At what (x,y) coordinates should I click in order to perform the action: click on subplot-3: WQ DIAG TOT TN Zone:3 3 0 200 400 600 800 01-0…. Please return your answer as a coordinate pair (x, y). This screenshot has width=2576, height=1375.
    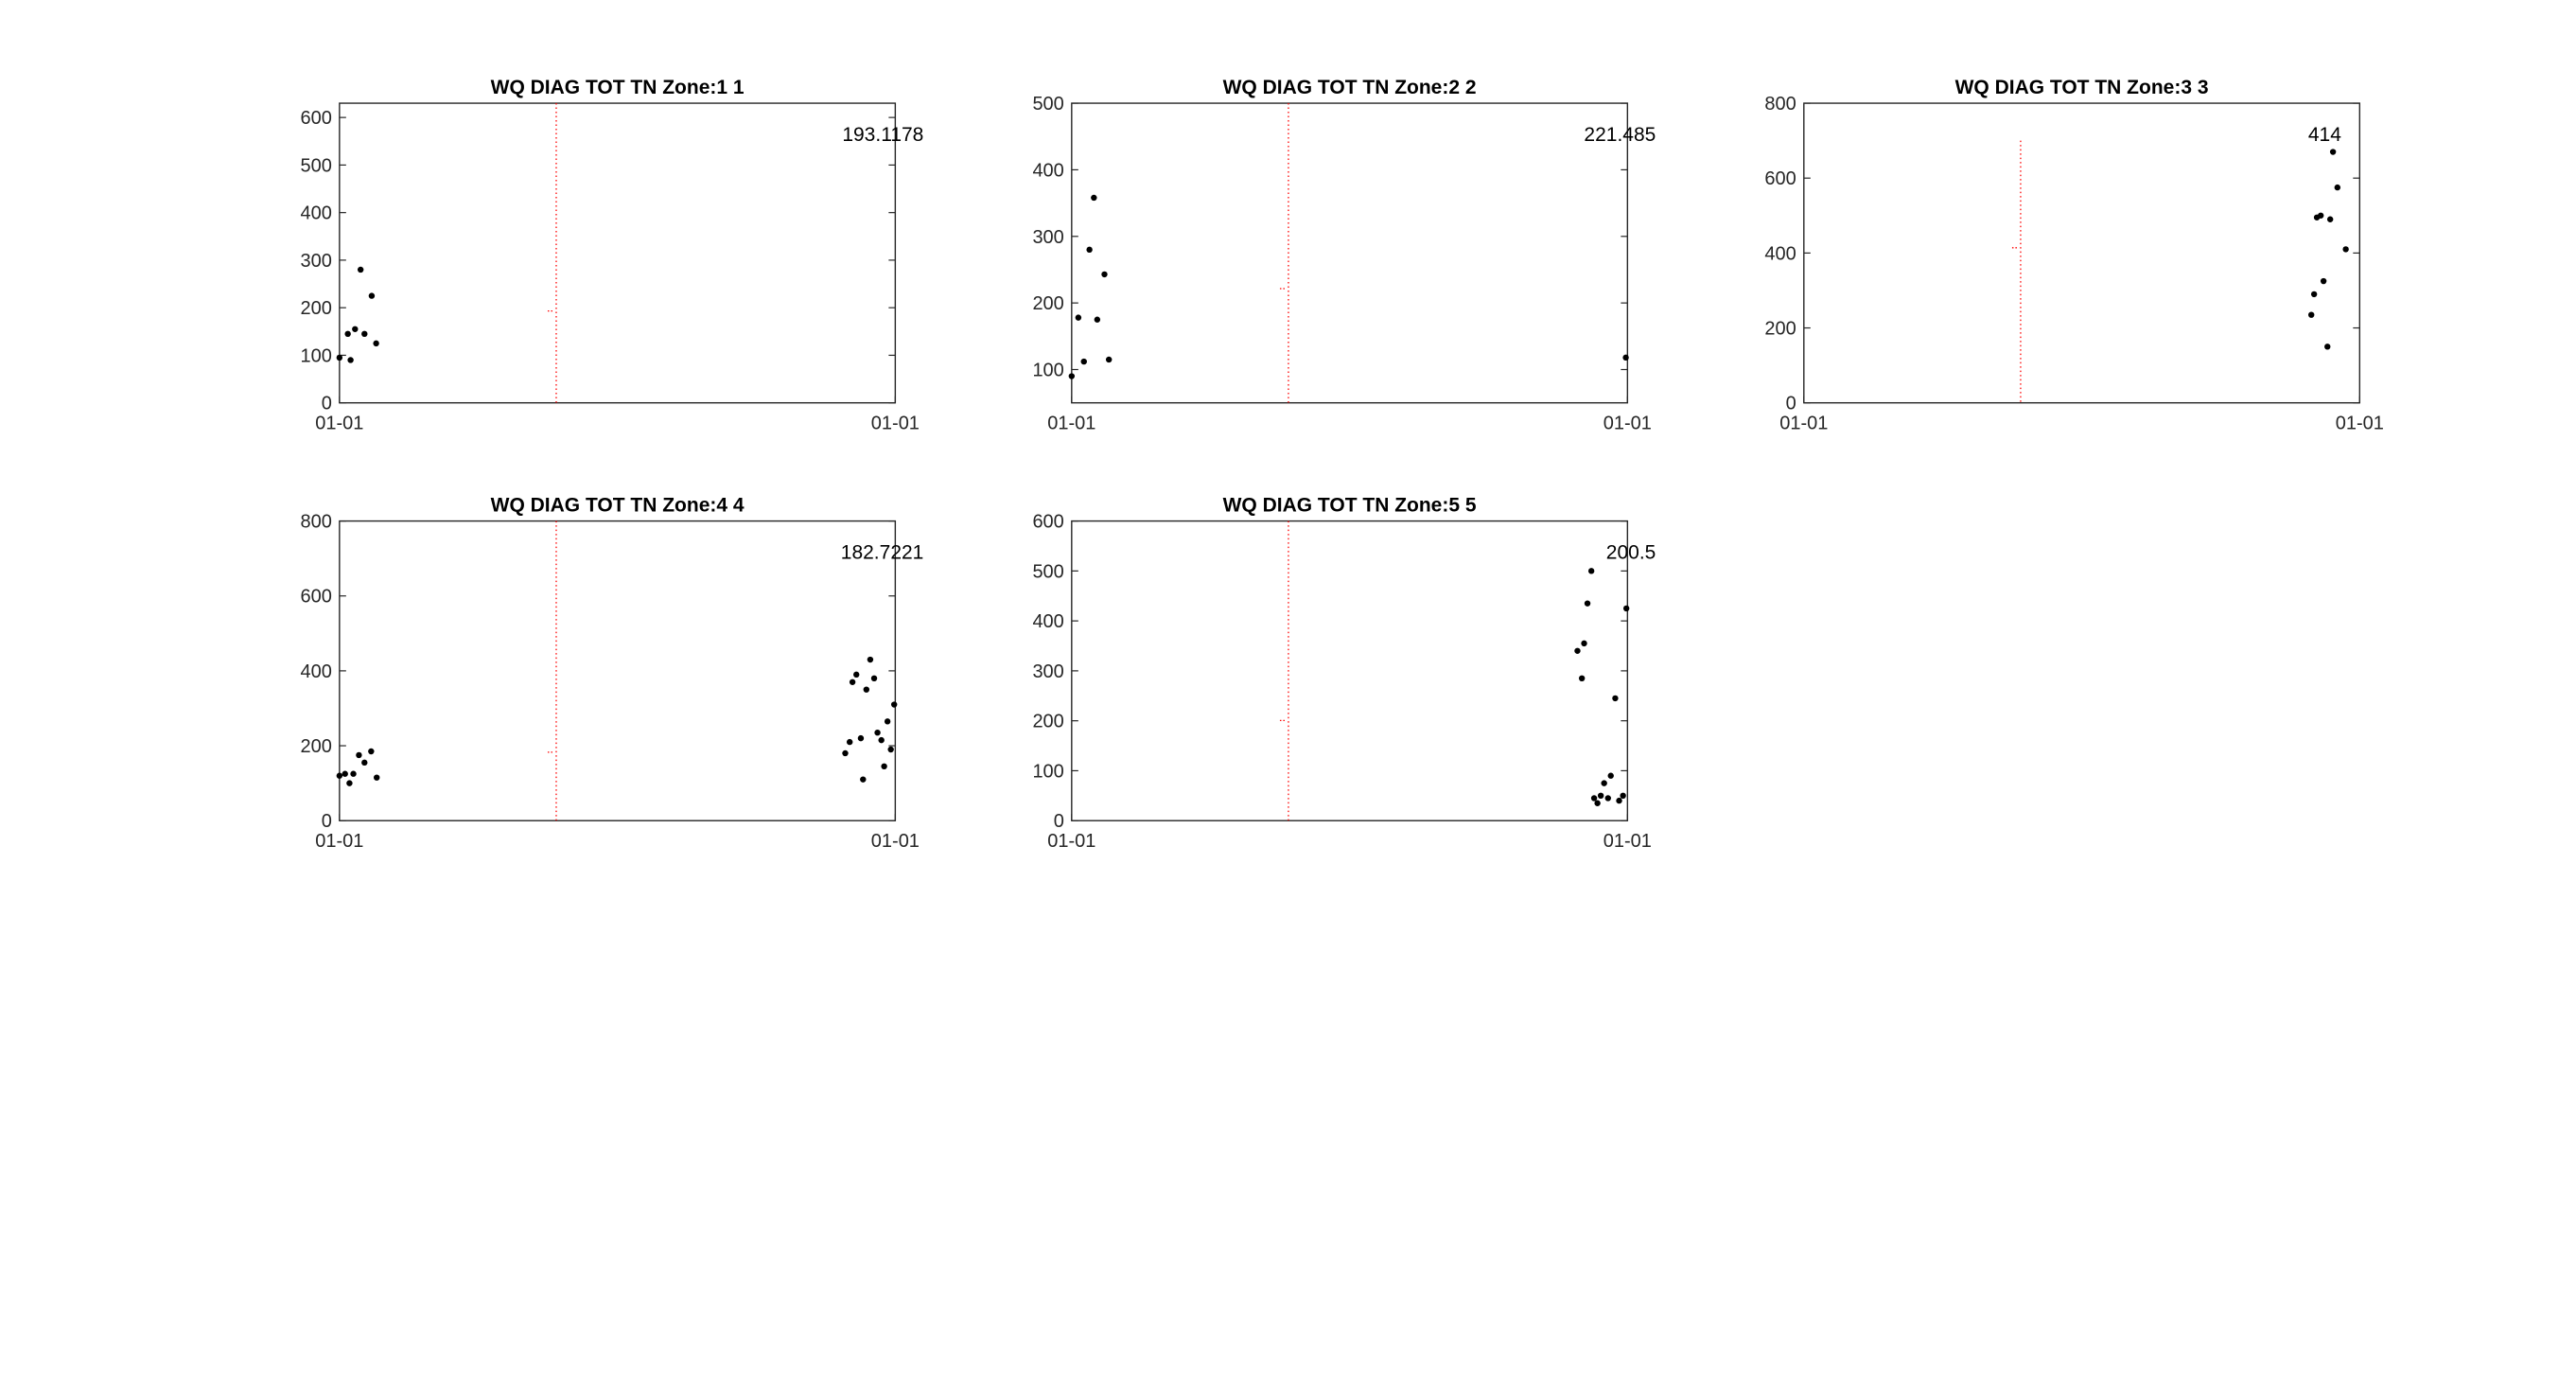
    Looking at the image, I should click on (2074, 256).